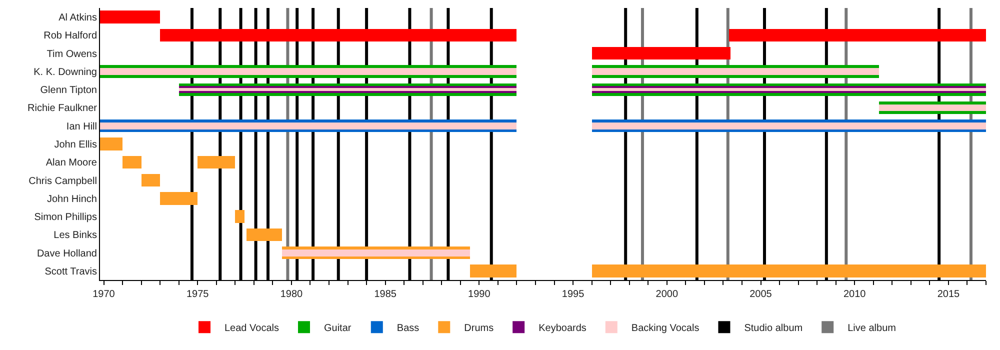 Image resolution: width=1000 pixels, height=350 pixels. I want to click on legend-label: Live album, so click(872, 328).